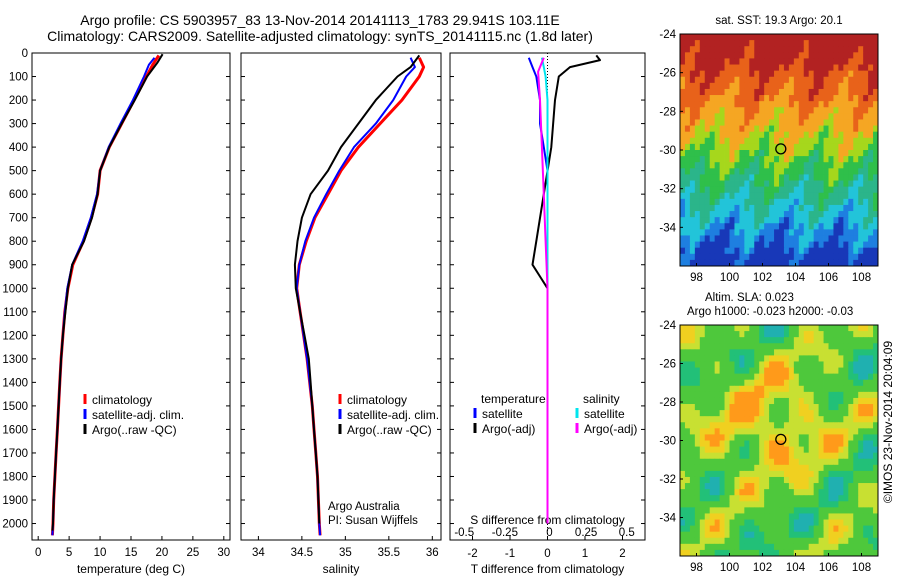 The width and height of the screenshot is (900, 580). What do you see at coordinates (373, 521) in the screenshot?
I see `sal-note-2: PI: Susan Wijffels` at bounding box center [373, 521].